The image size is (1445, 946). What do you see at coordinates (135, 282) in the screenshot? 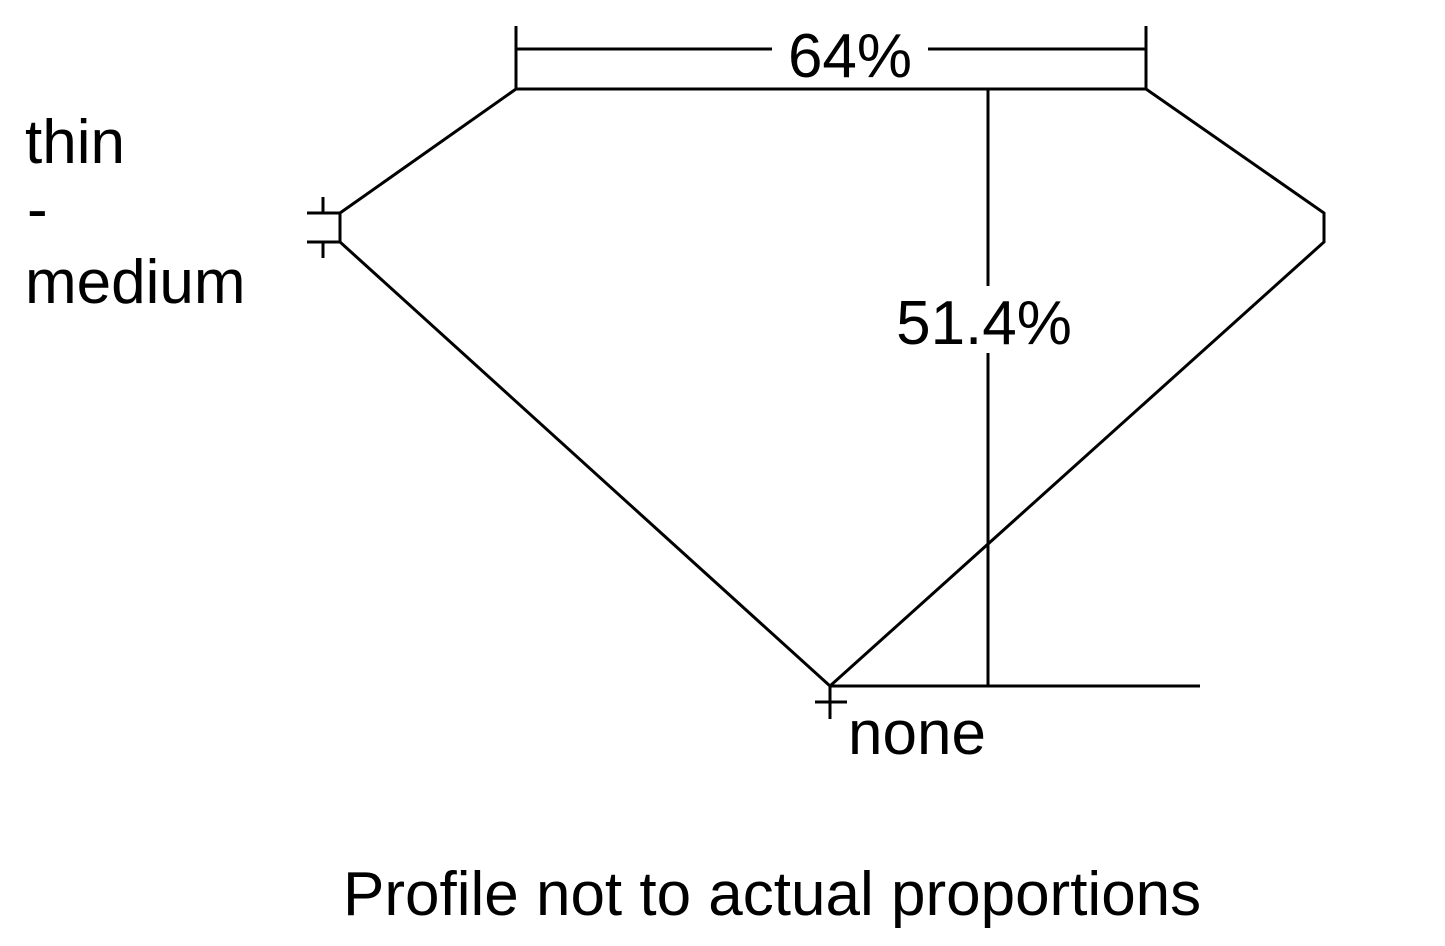
I see `girdle-label-medium: medium` at bounding box center [135, 282].